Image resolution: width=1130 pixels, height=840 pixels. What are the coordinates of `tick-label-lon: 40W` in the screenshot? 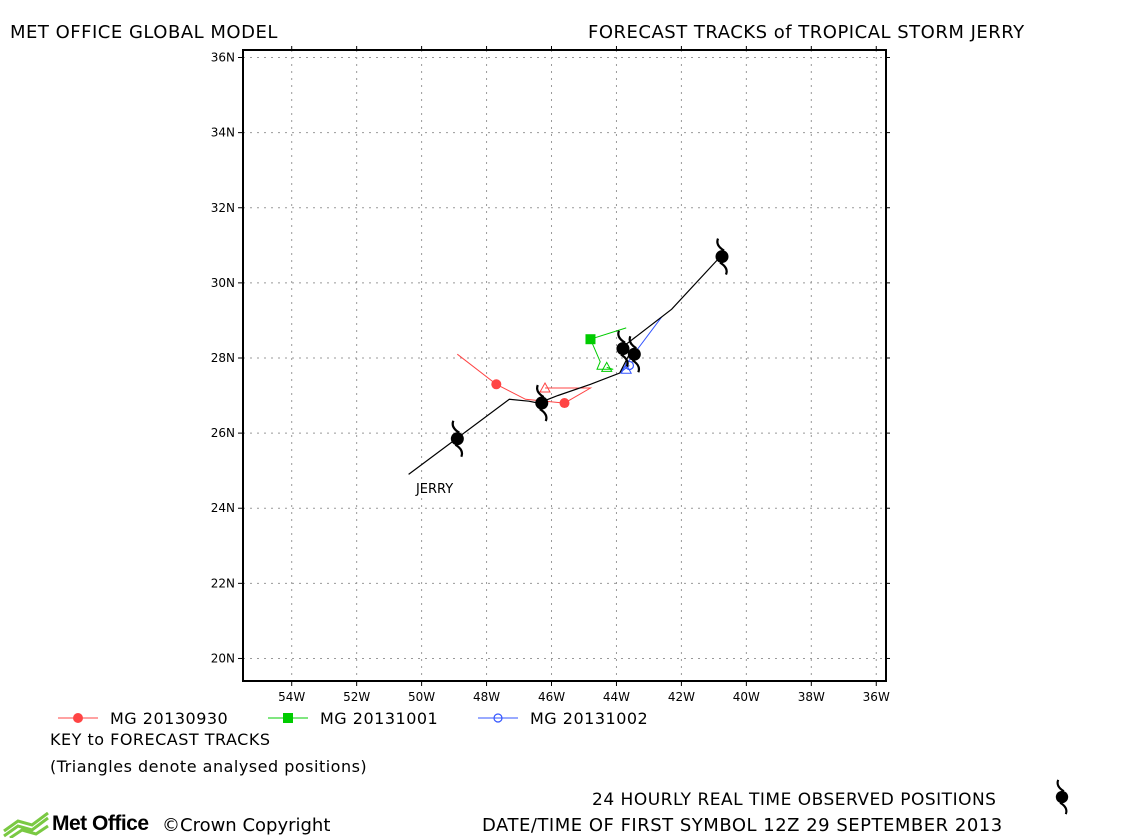 It's located at (746, 697).